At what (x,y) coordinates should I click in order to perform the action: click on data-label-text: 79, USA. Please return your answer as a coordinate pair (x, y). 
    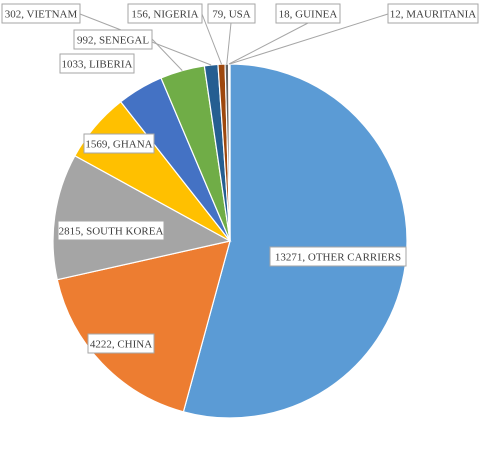
    Looking at the image, I should click on (231, 15).